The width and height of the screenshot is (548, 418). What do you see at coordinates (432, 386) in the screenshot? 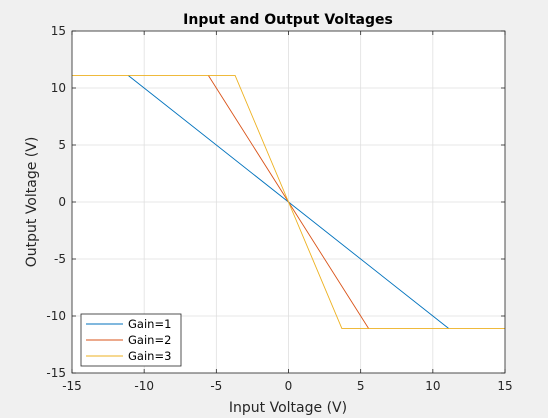
I see `x-tick-label: 10` at bounding box center [432, 386].